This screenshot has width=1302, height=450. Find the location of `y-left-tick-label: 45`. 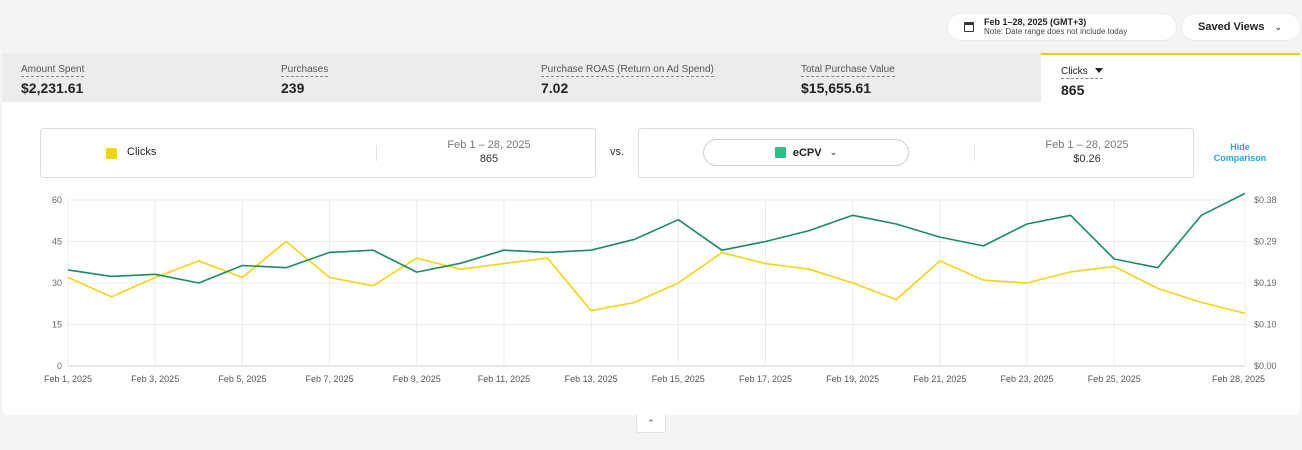

y-left-tick-label: 45 is located at coordinates (57, 242).